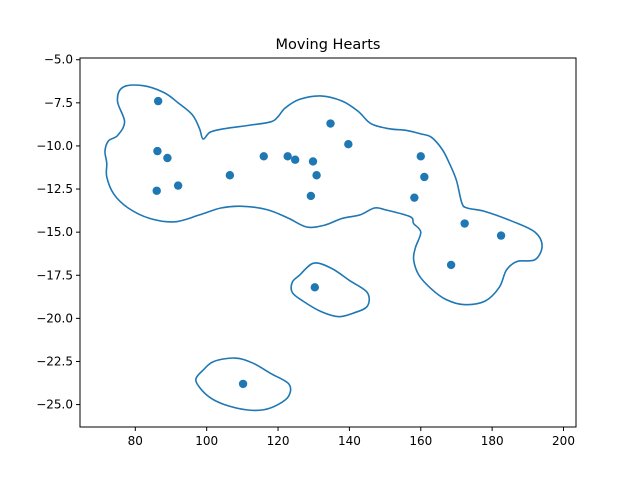 The height and width of the screenshot is (480, 640). I want to click on y-tick-label: −10.0, so click(54, 146).